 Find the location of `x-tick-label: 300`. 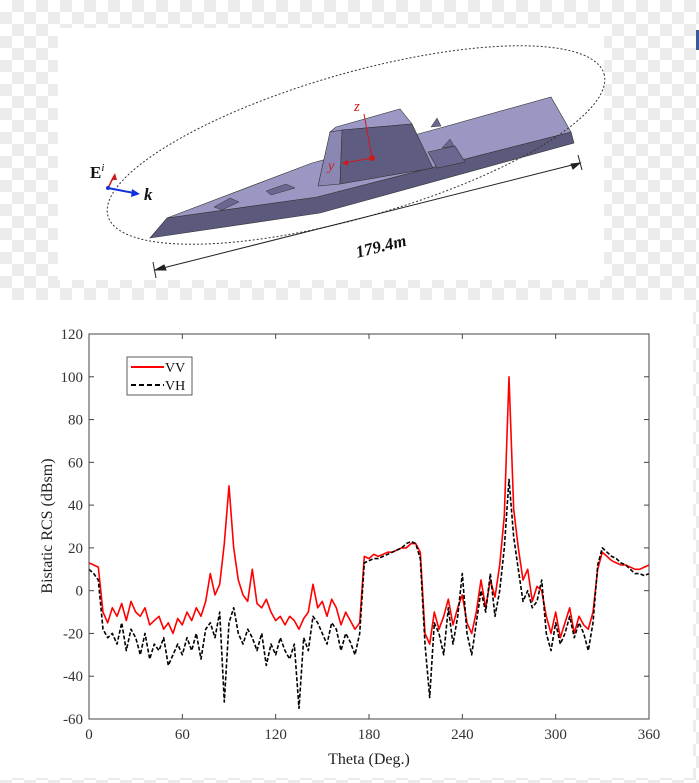

x-tick-label: 300 is located at coordinates (555, 735).